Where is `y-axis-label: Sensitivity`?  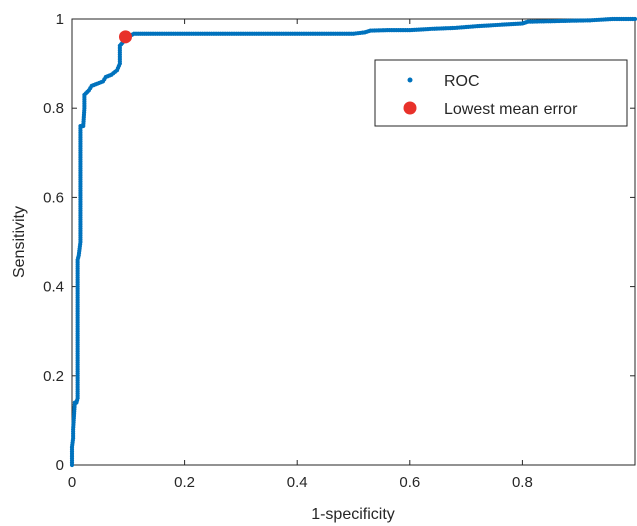 y-axis-label: Sensitivity is located at coordinates (19, 242).